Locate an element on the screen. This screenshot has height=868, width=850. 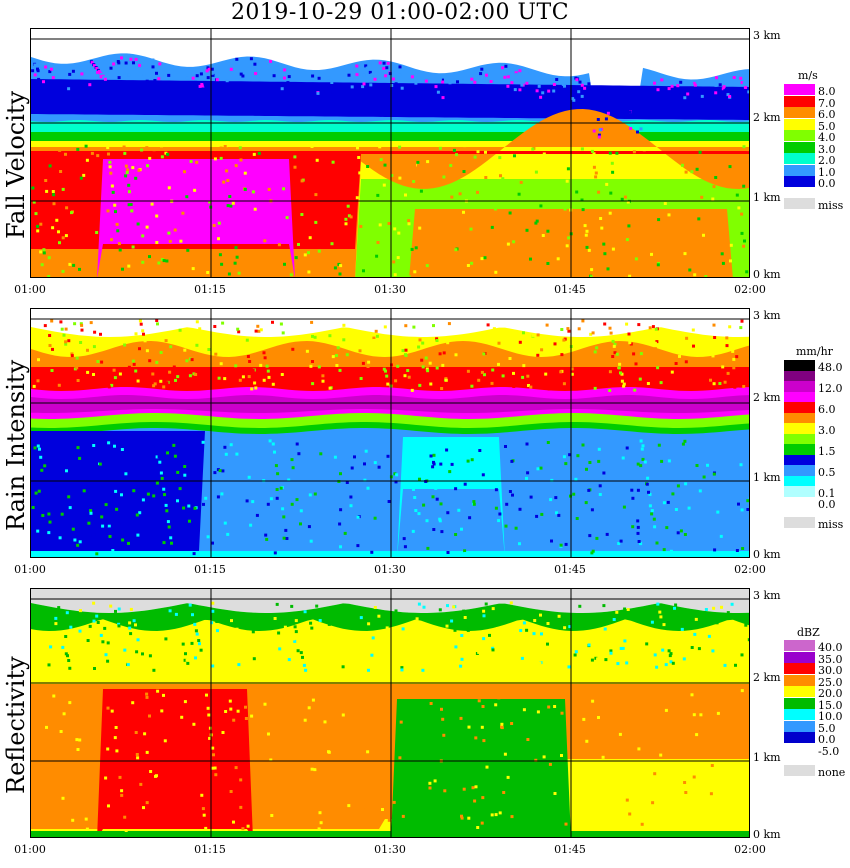
legend-label: 40.0 is located at coordinates (830, 647).